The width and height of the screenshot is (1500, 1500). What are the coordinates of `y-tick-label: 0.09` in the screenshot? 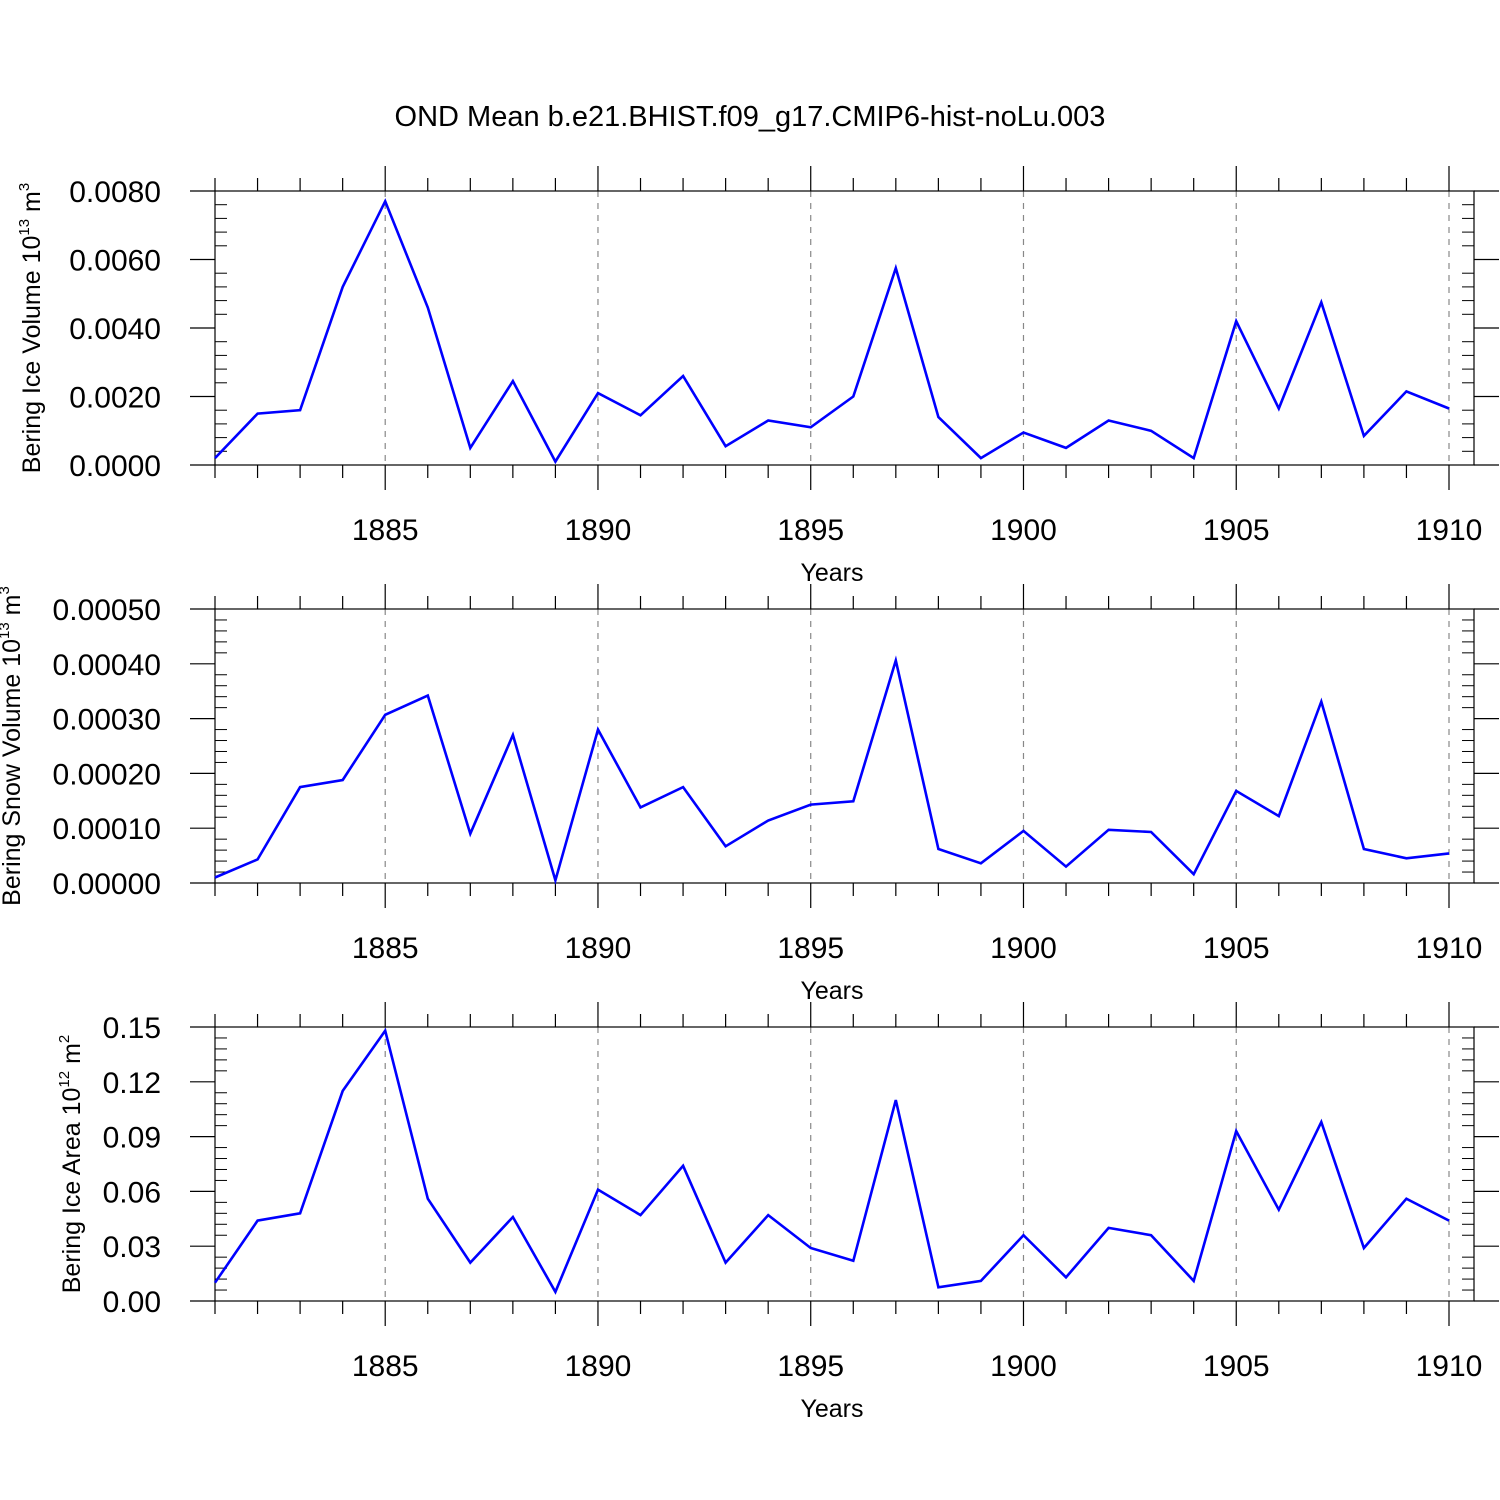 It's located at (132, 1138).